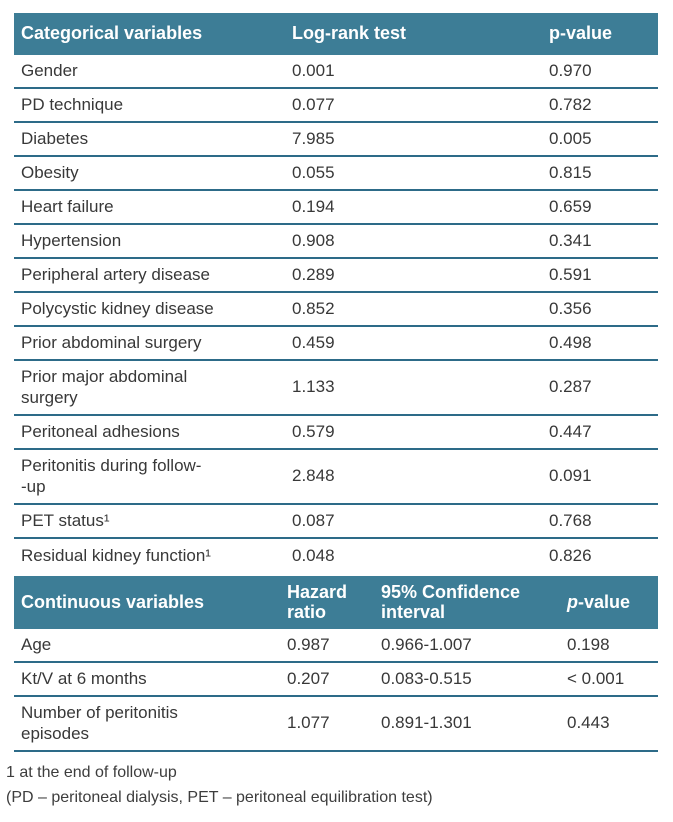 The height and width of the screenshot is (822, 673). Describe the element at coordinates (112, 33) in the screenshot. I see `categorical-variables-header: Categorical variables` at that location.